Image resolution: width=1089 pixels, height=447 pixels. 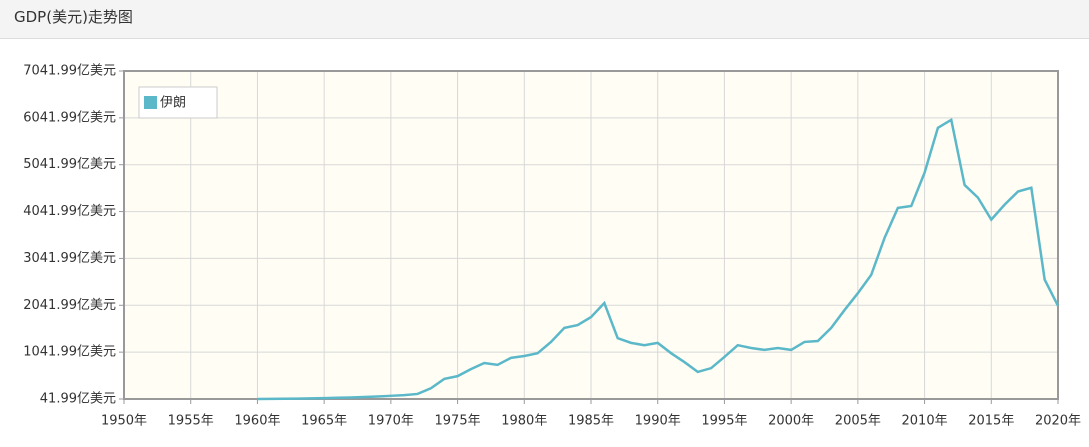 What do you see at coordinates (150, 102) in the screenshot?
I see `legend-swatch` at bounding box center [150, 102].